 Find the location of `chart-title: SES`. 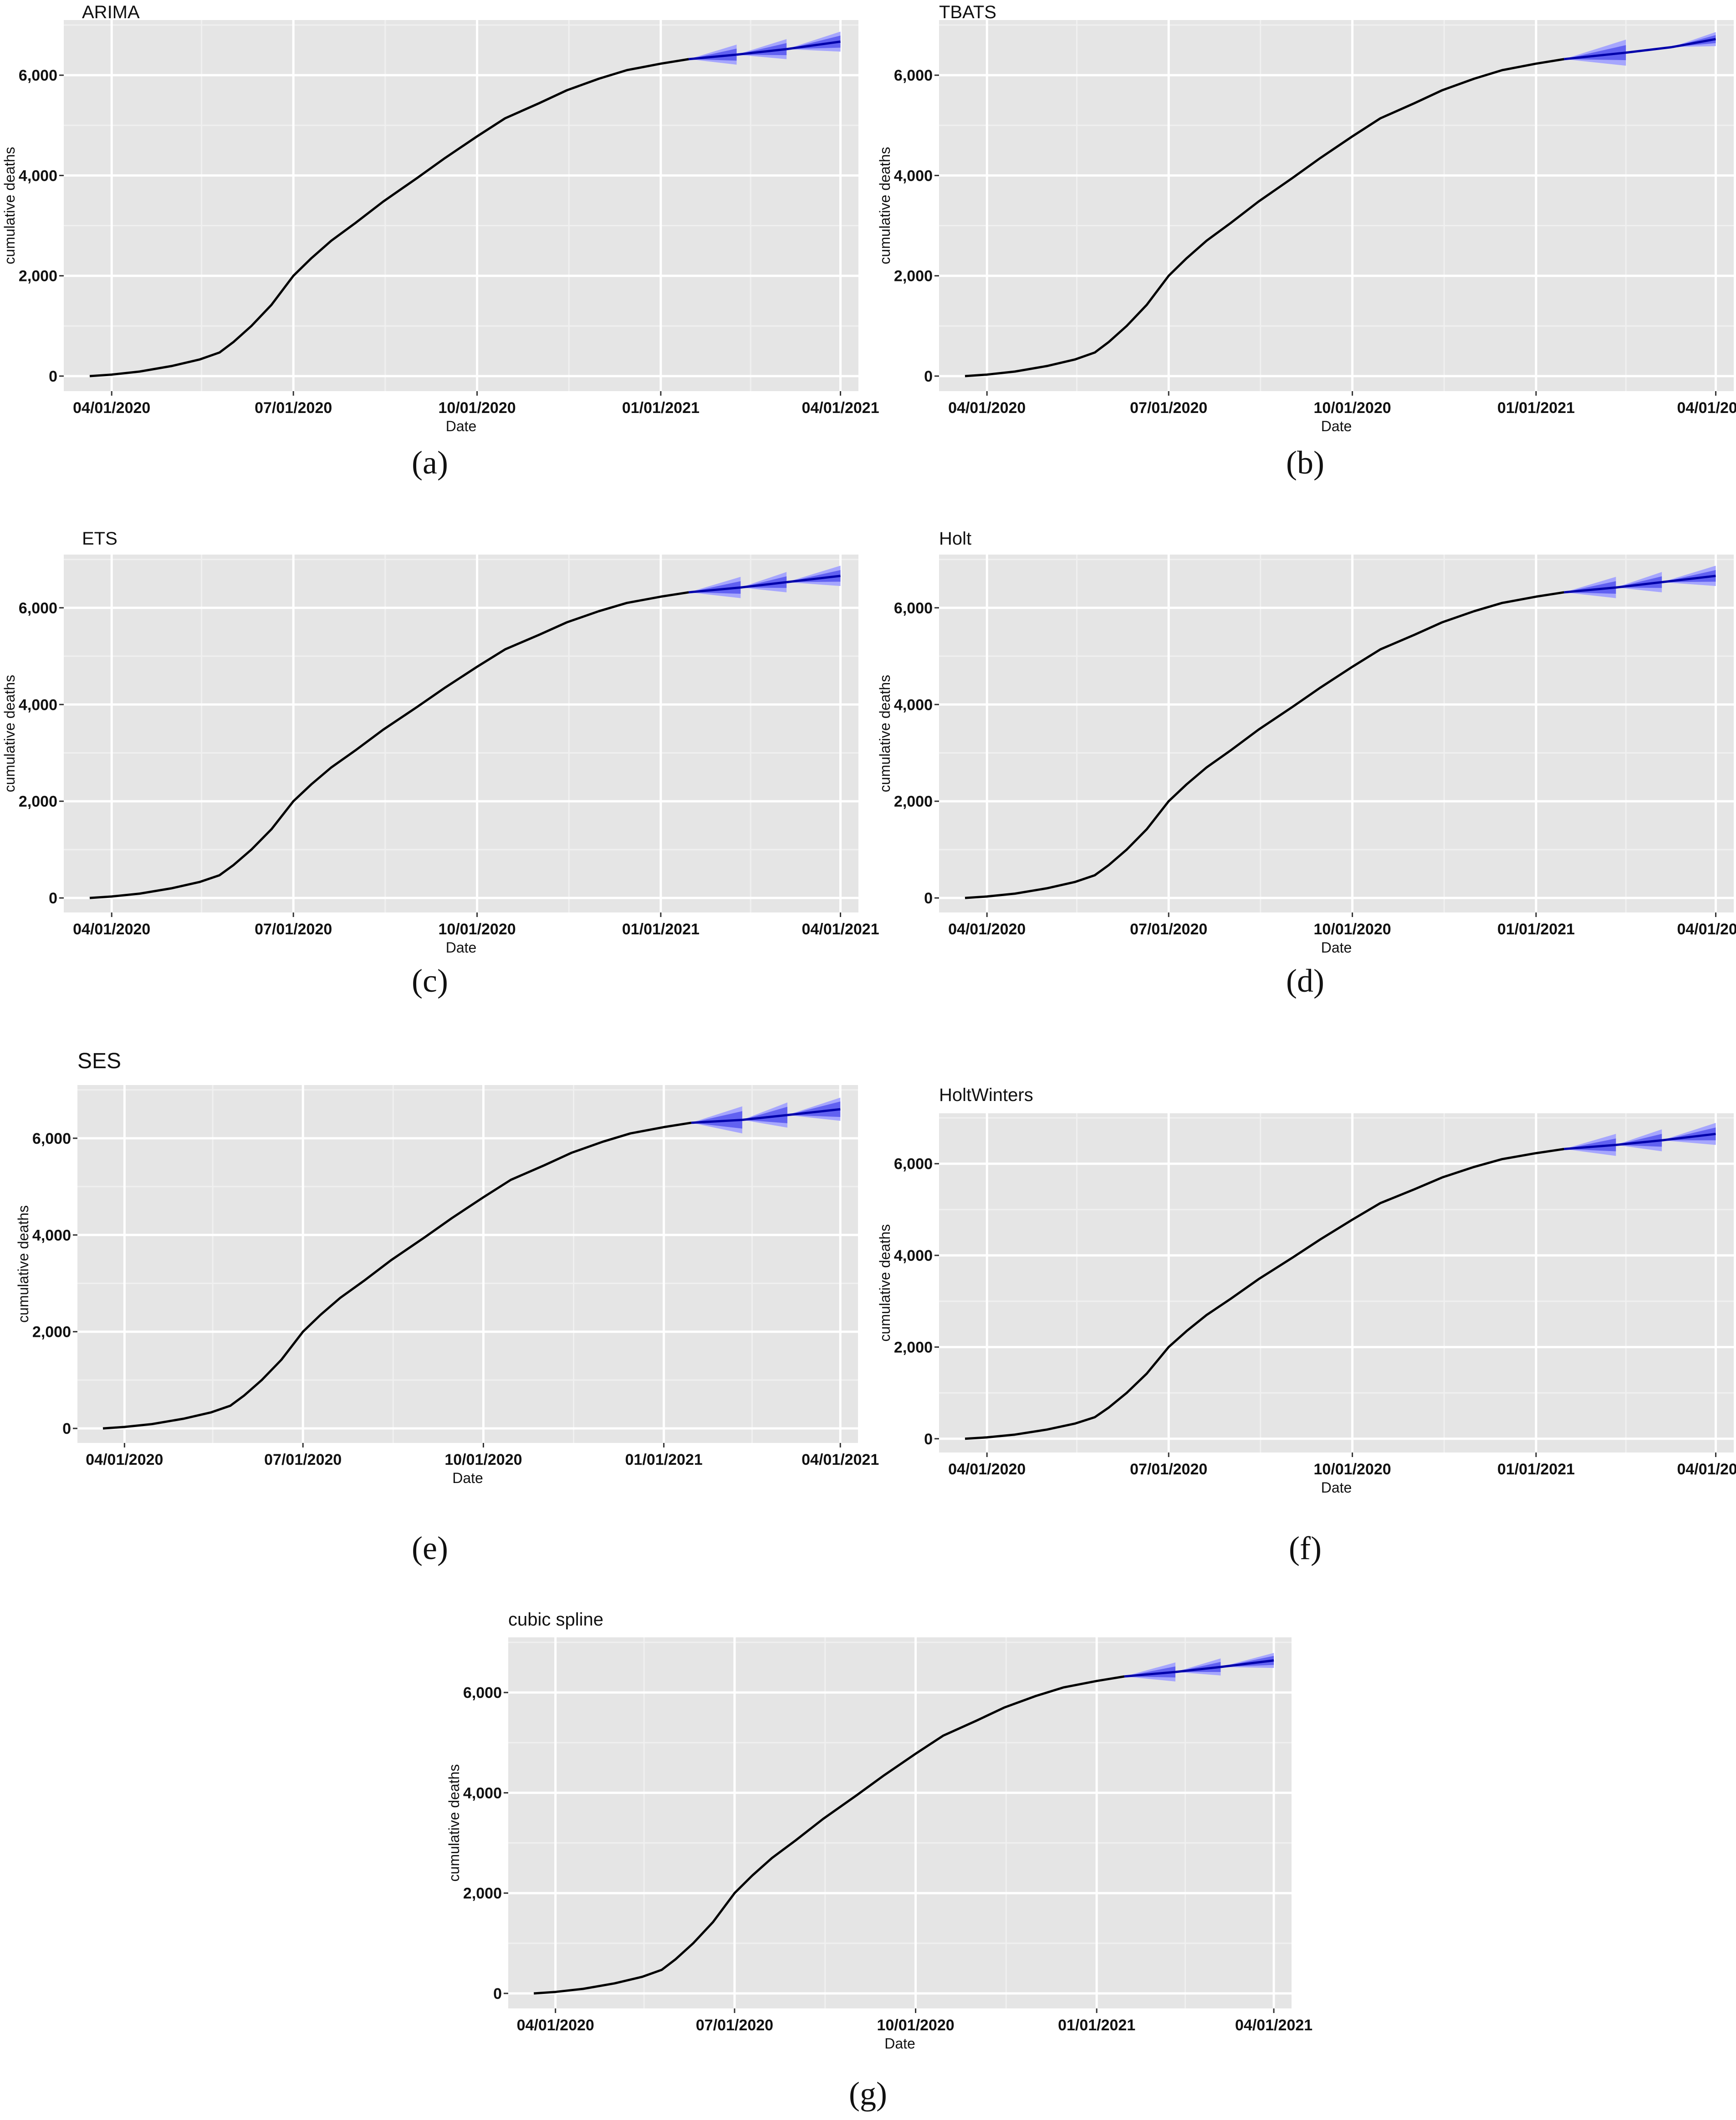

chart-title: SES is located at coordinates (99, 1061).